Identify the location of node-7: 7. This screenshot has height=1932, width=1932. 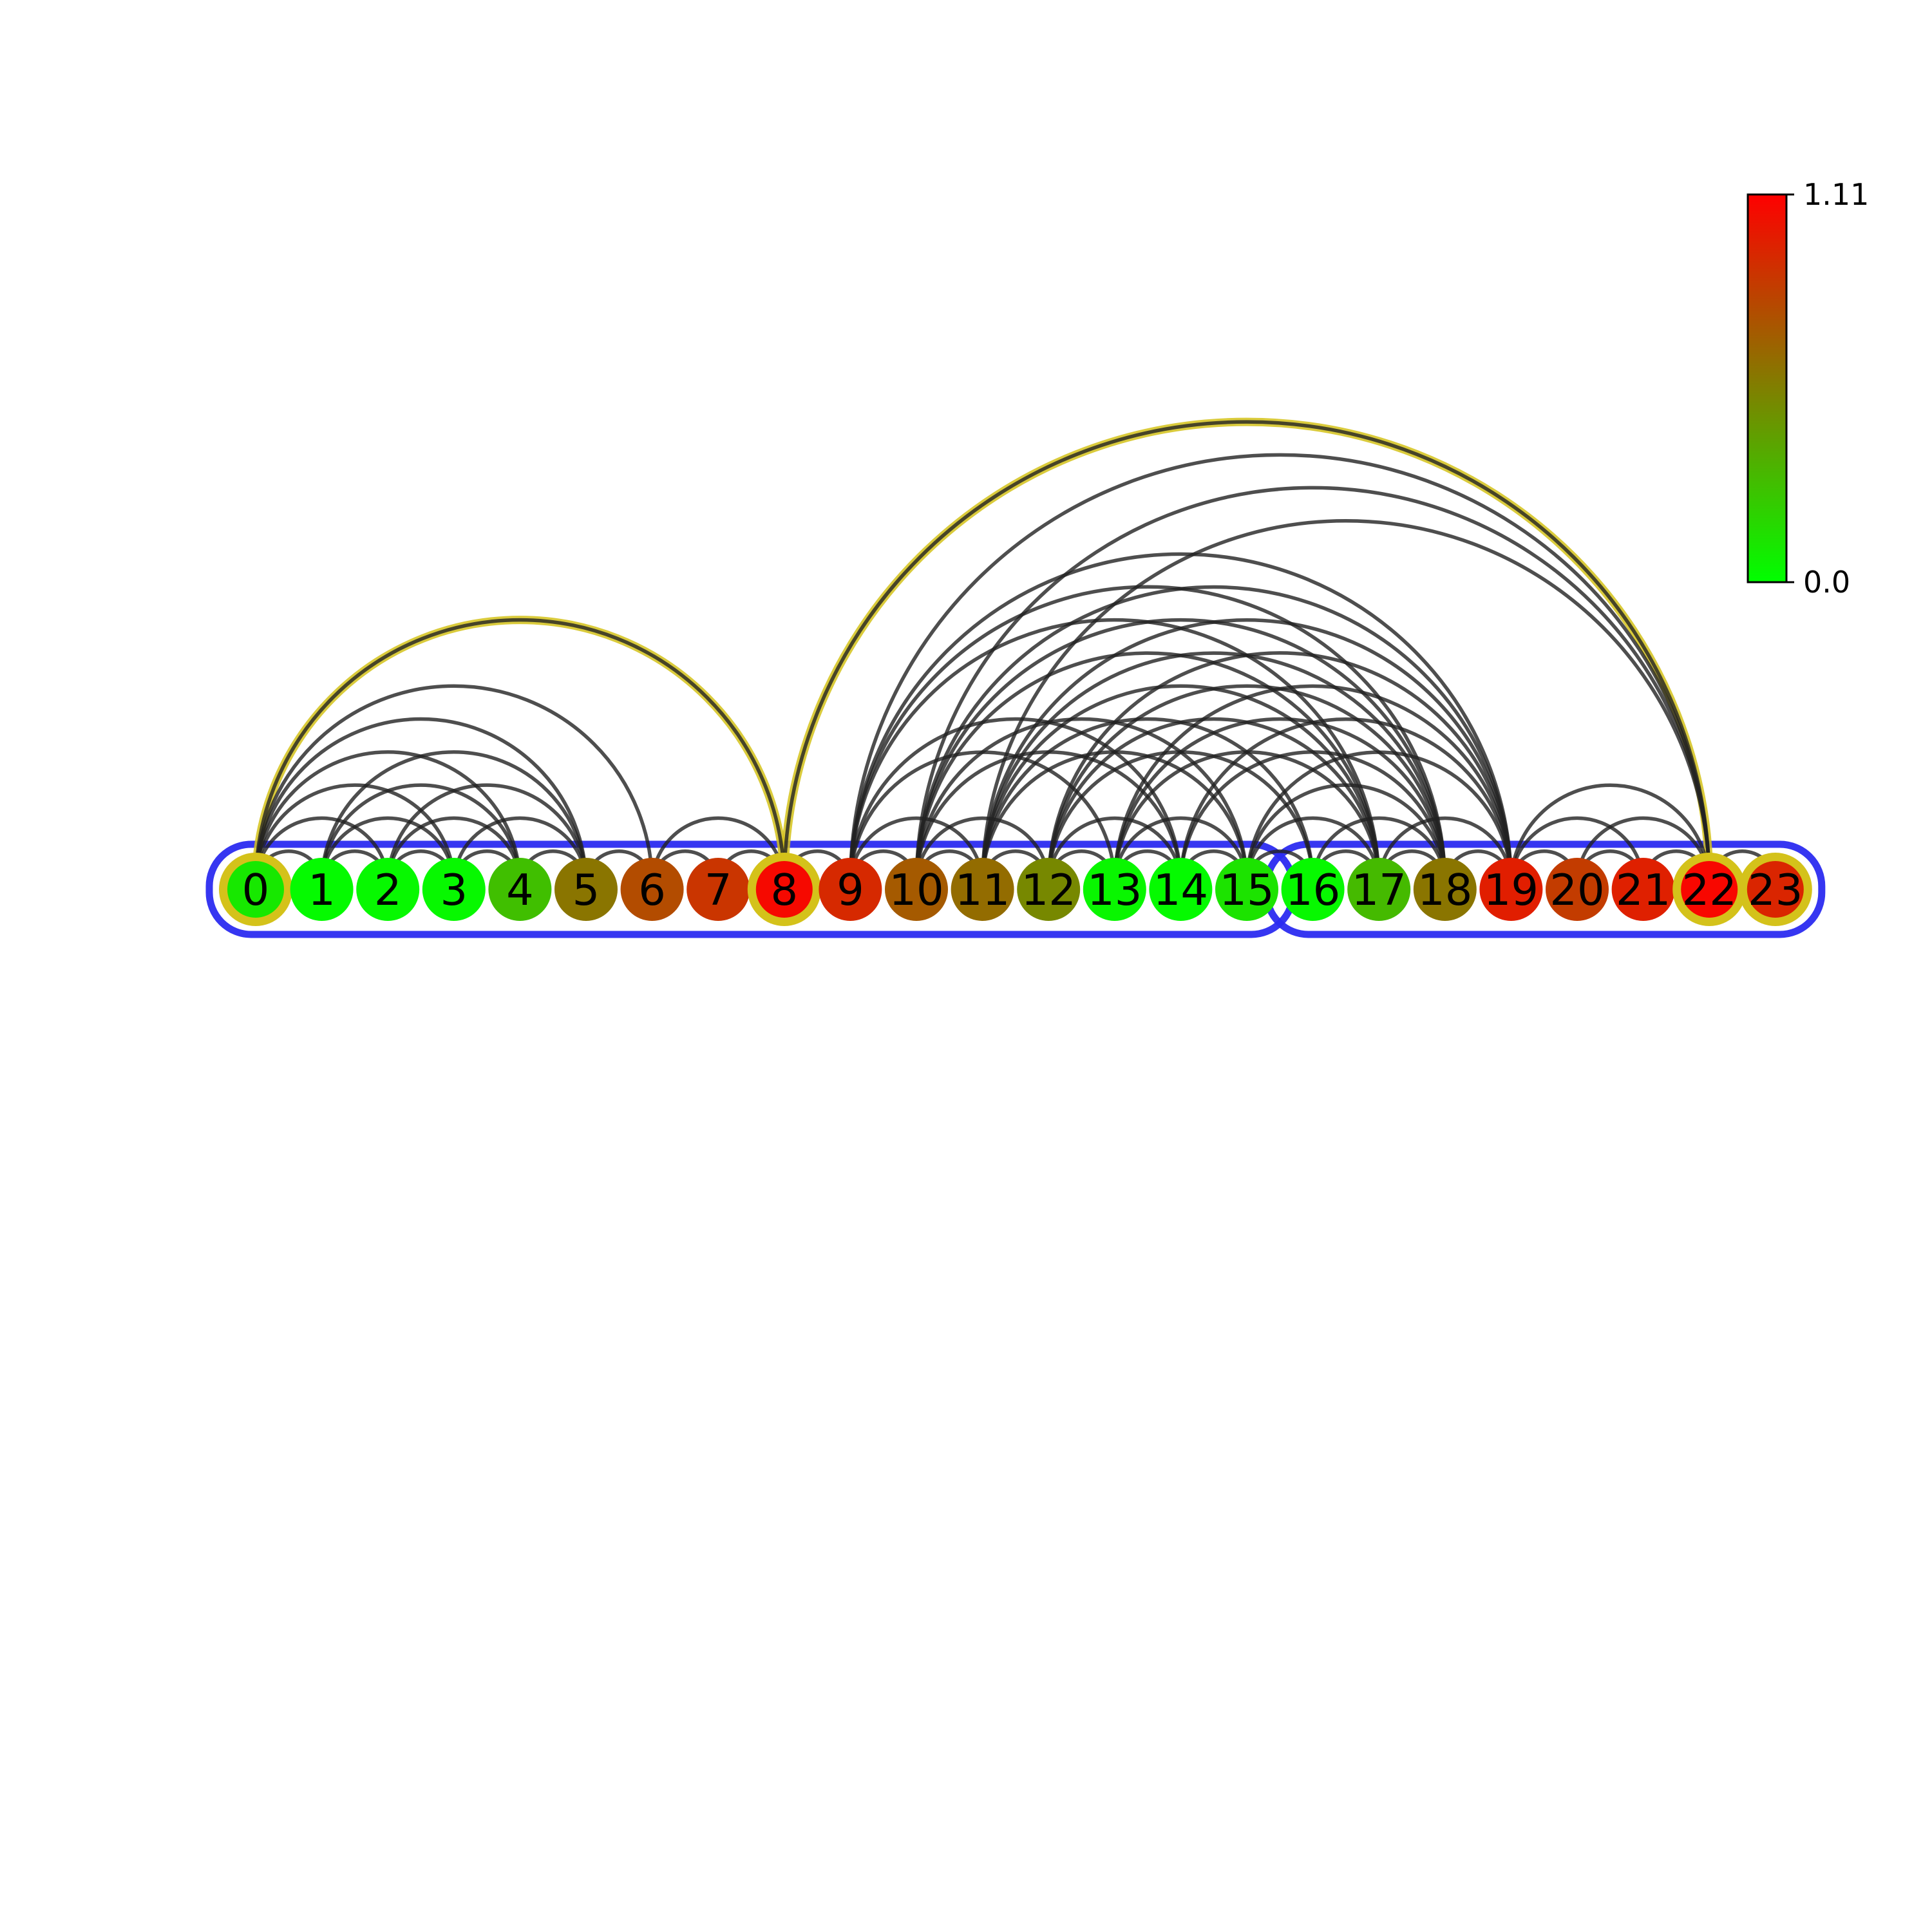
(718, 889).